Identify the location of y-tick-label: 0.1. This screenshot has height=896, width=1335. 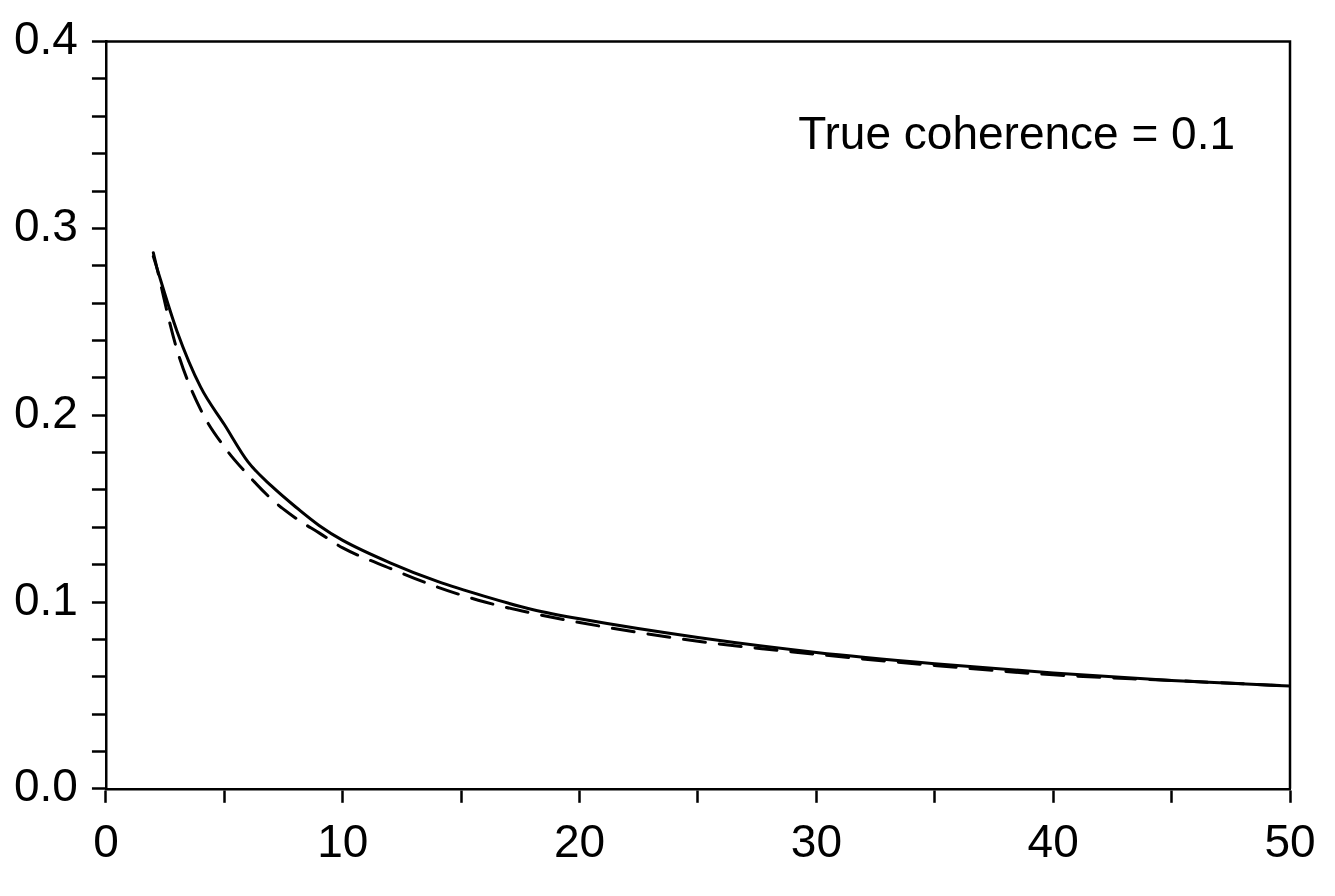
(45, 598).